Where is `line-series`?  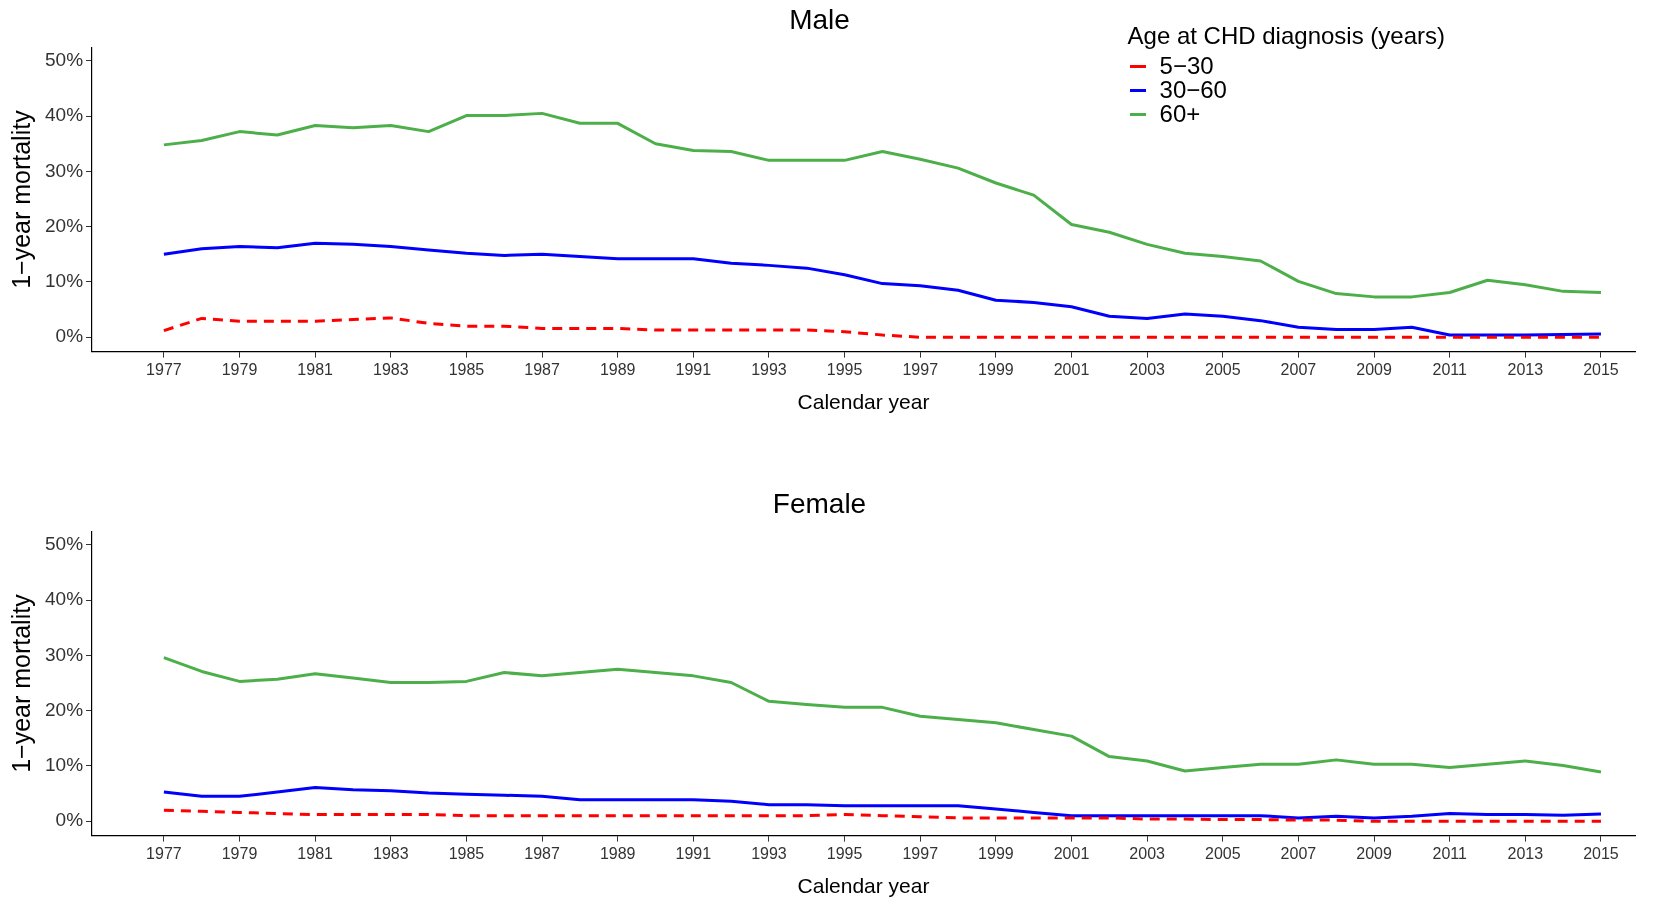
line-series is located at coordinates (882, 815).